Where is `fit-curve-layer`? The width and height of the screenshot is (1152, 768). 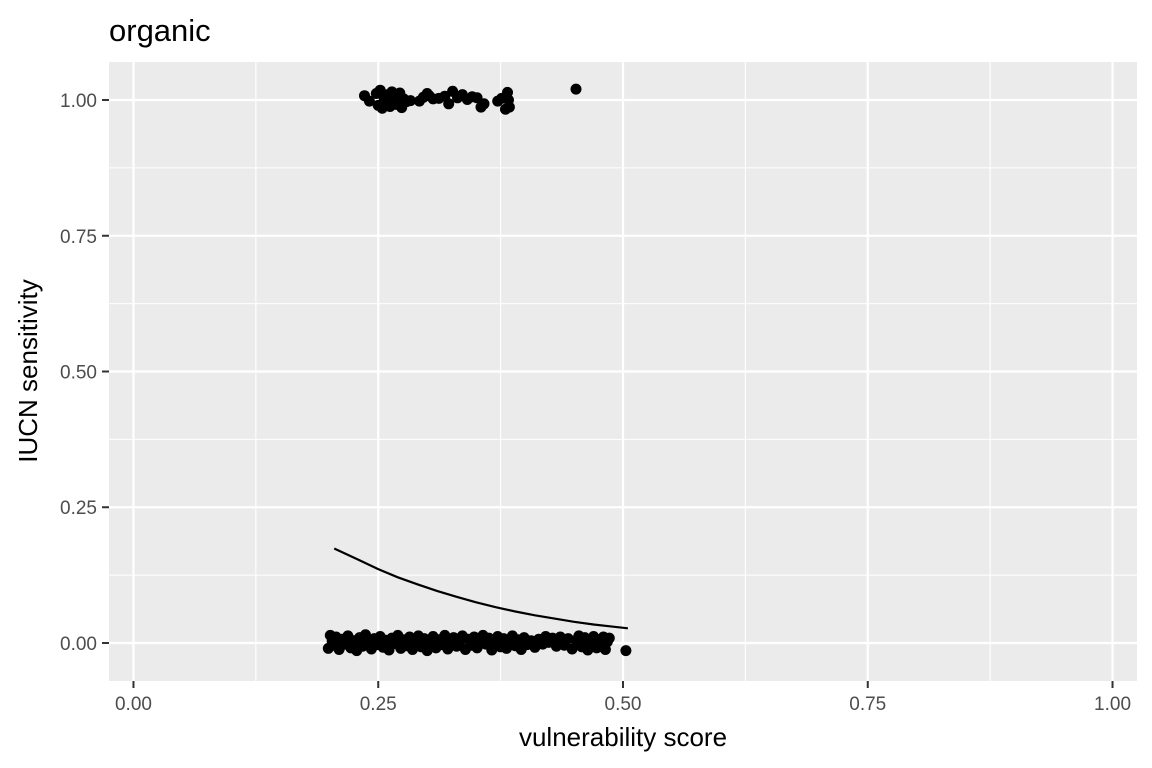
fit-curve-layer is located at coordinates (481, 588).